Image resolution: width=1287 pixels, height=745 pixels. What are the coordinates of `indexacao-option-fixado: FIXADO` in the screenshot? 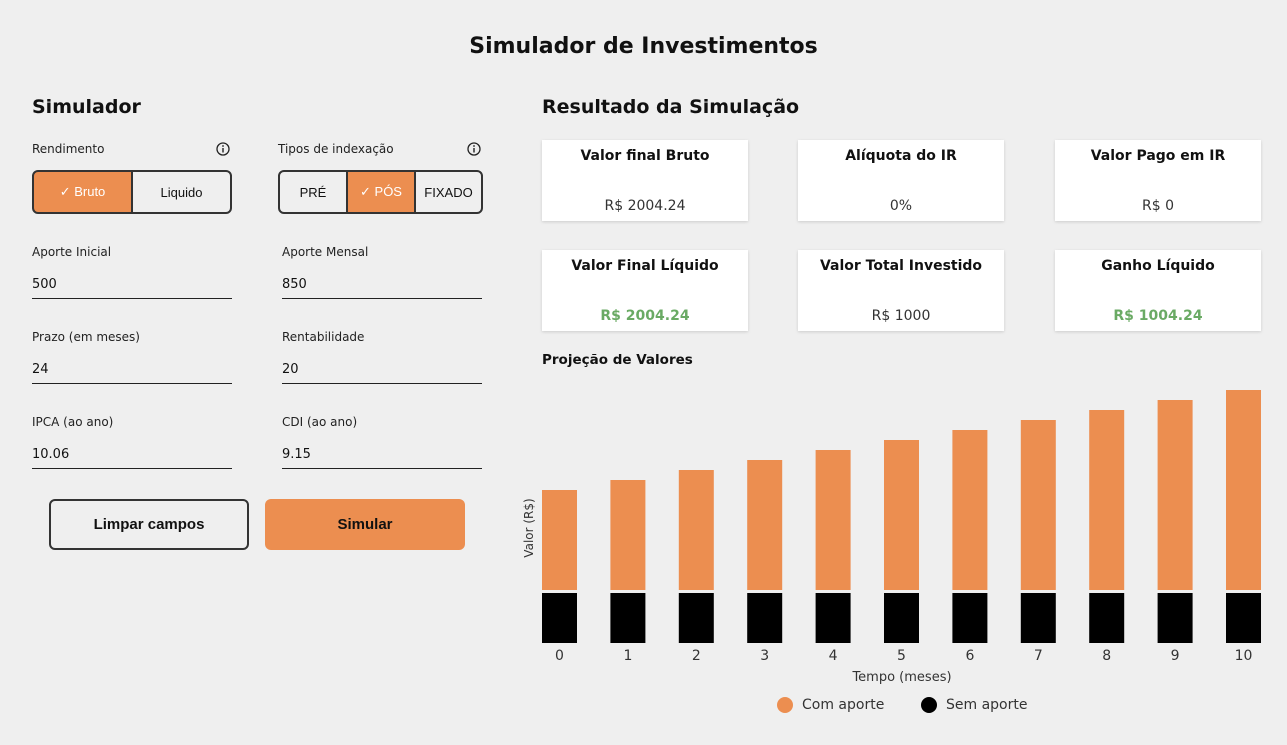 It's located at (448, 192).